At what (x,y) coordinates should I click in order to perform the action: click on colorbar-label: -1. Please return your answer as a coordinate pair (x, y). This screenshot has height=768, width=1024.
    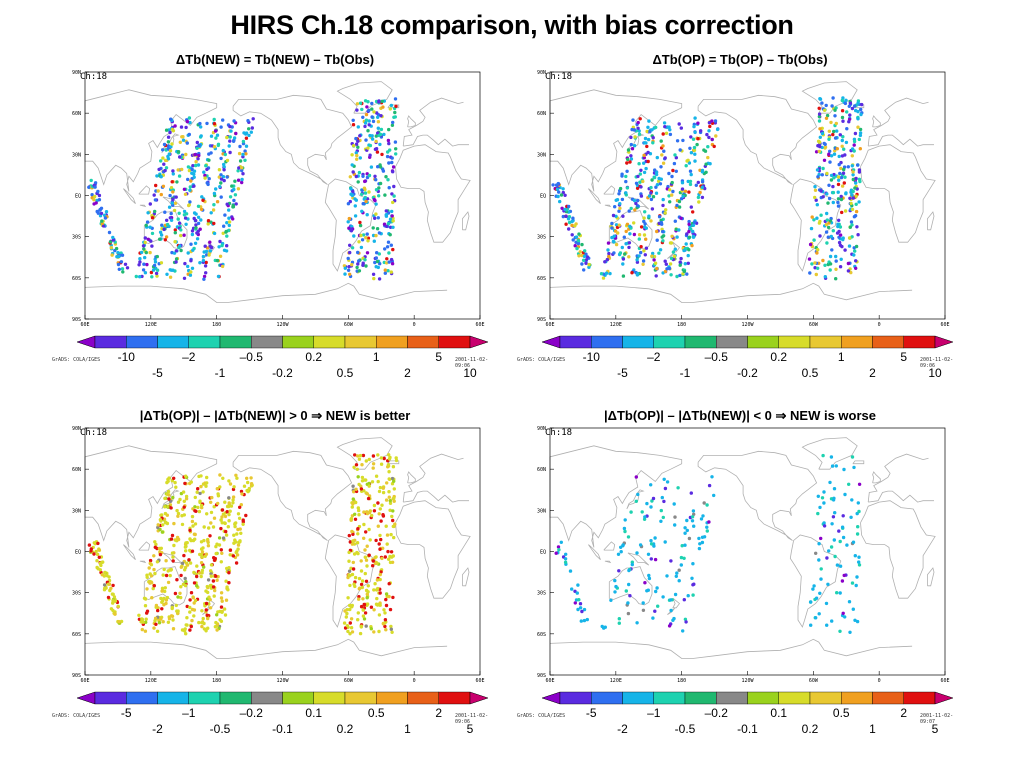
    Looking at the image, I should click on (220, 373).